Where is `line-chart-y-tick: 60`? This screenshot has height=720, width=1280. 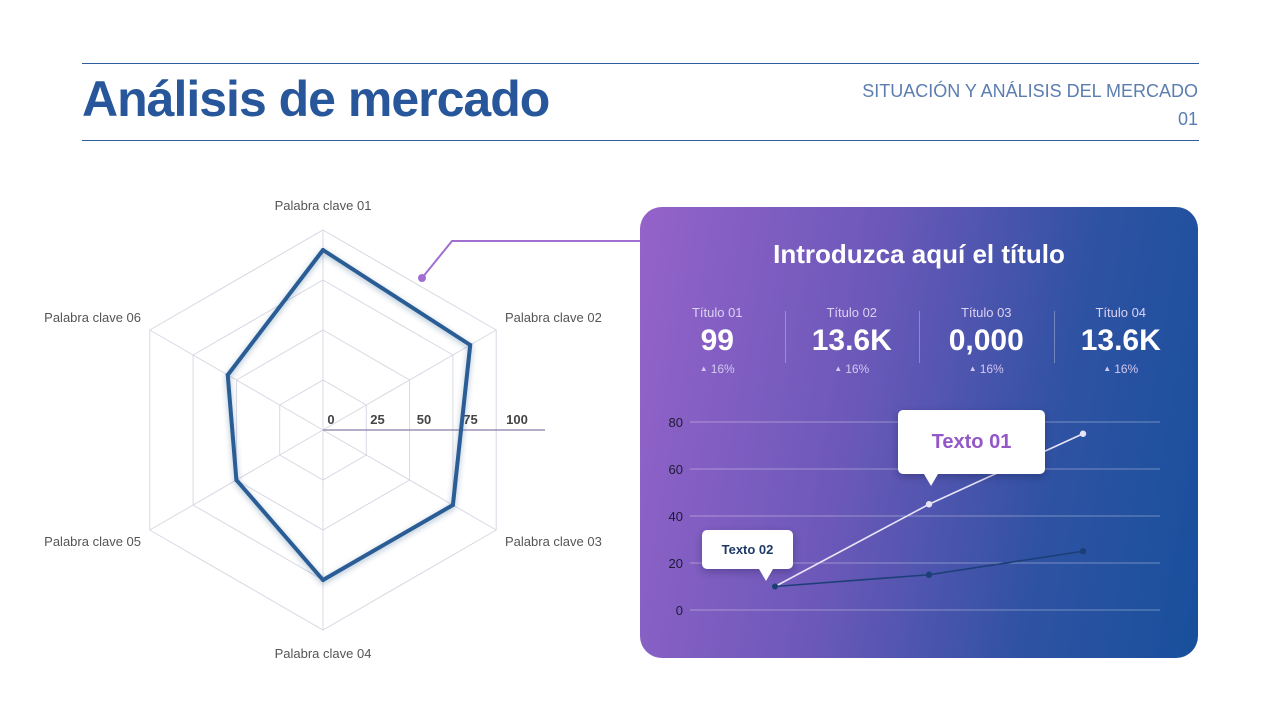 line-chart-y-tick: 60 is located at coordinates (676, 469).